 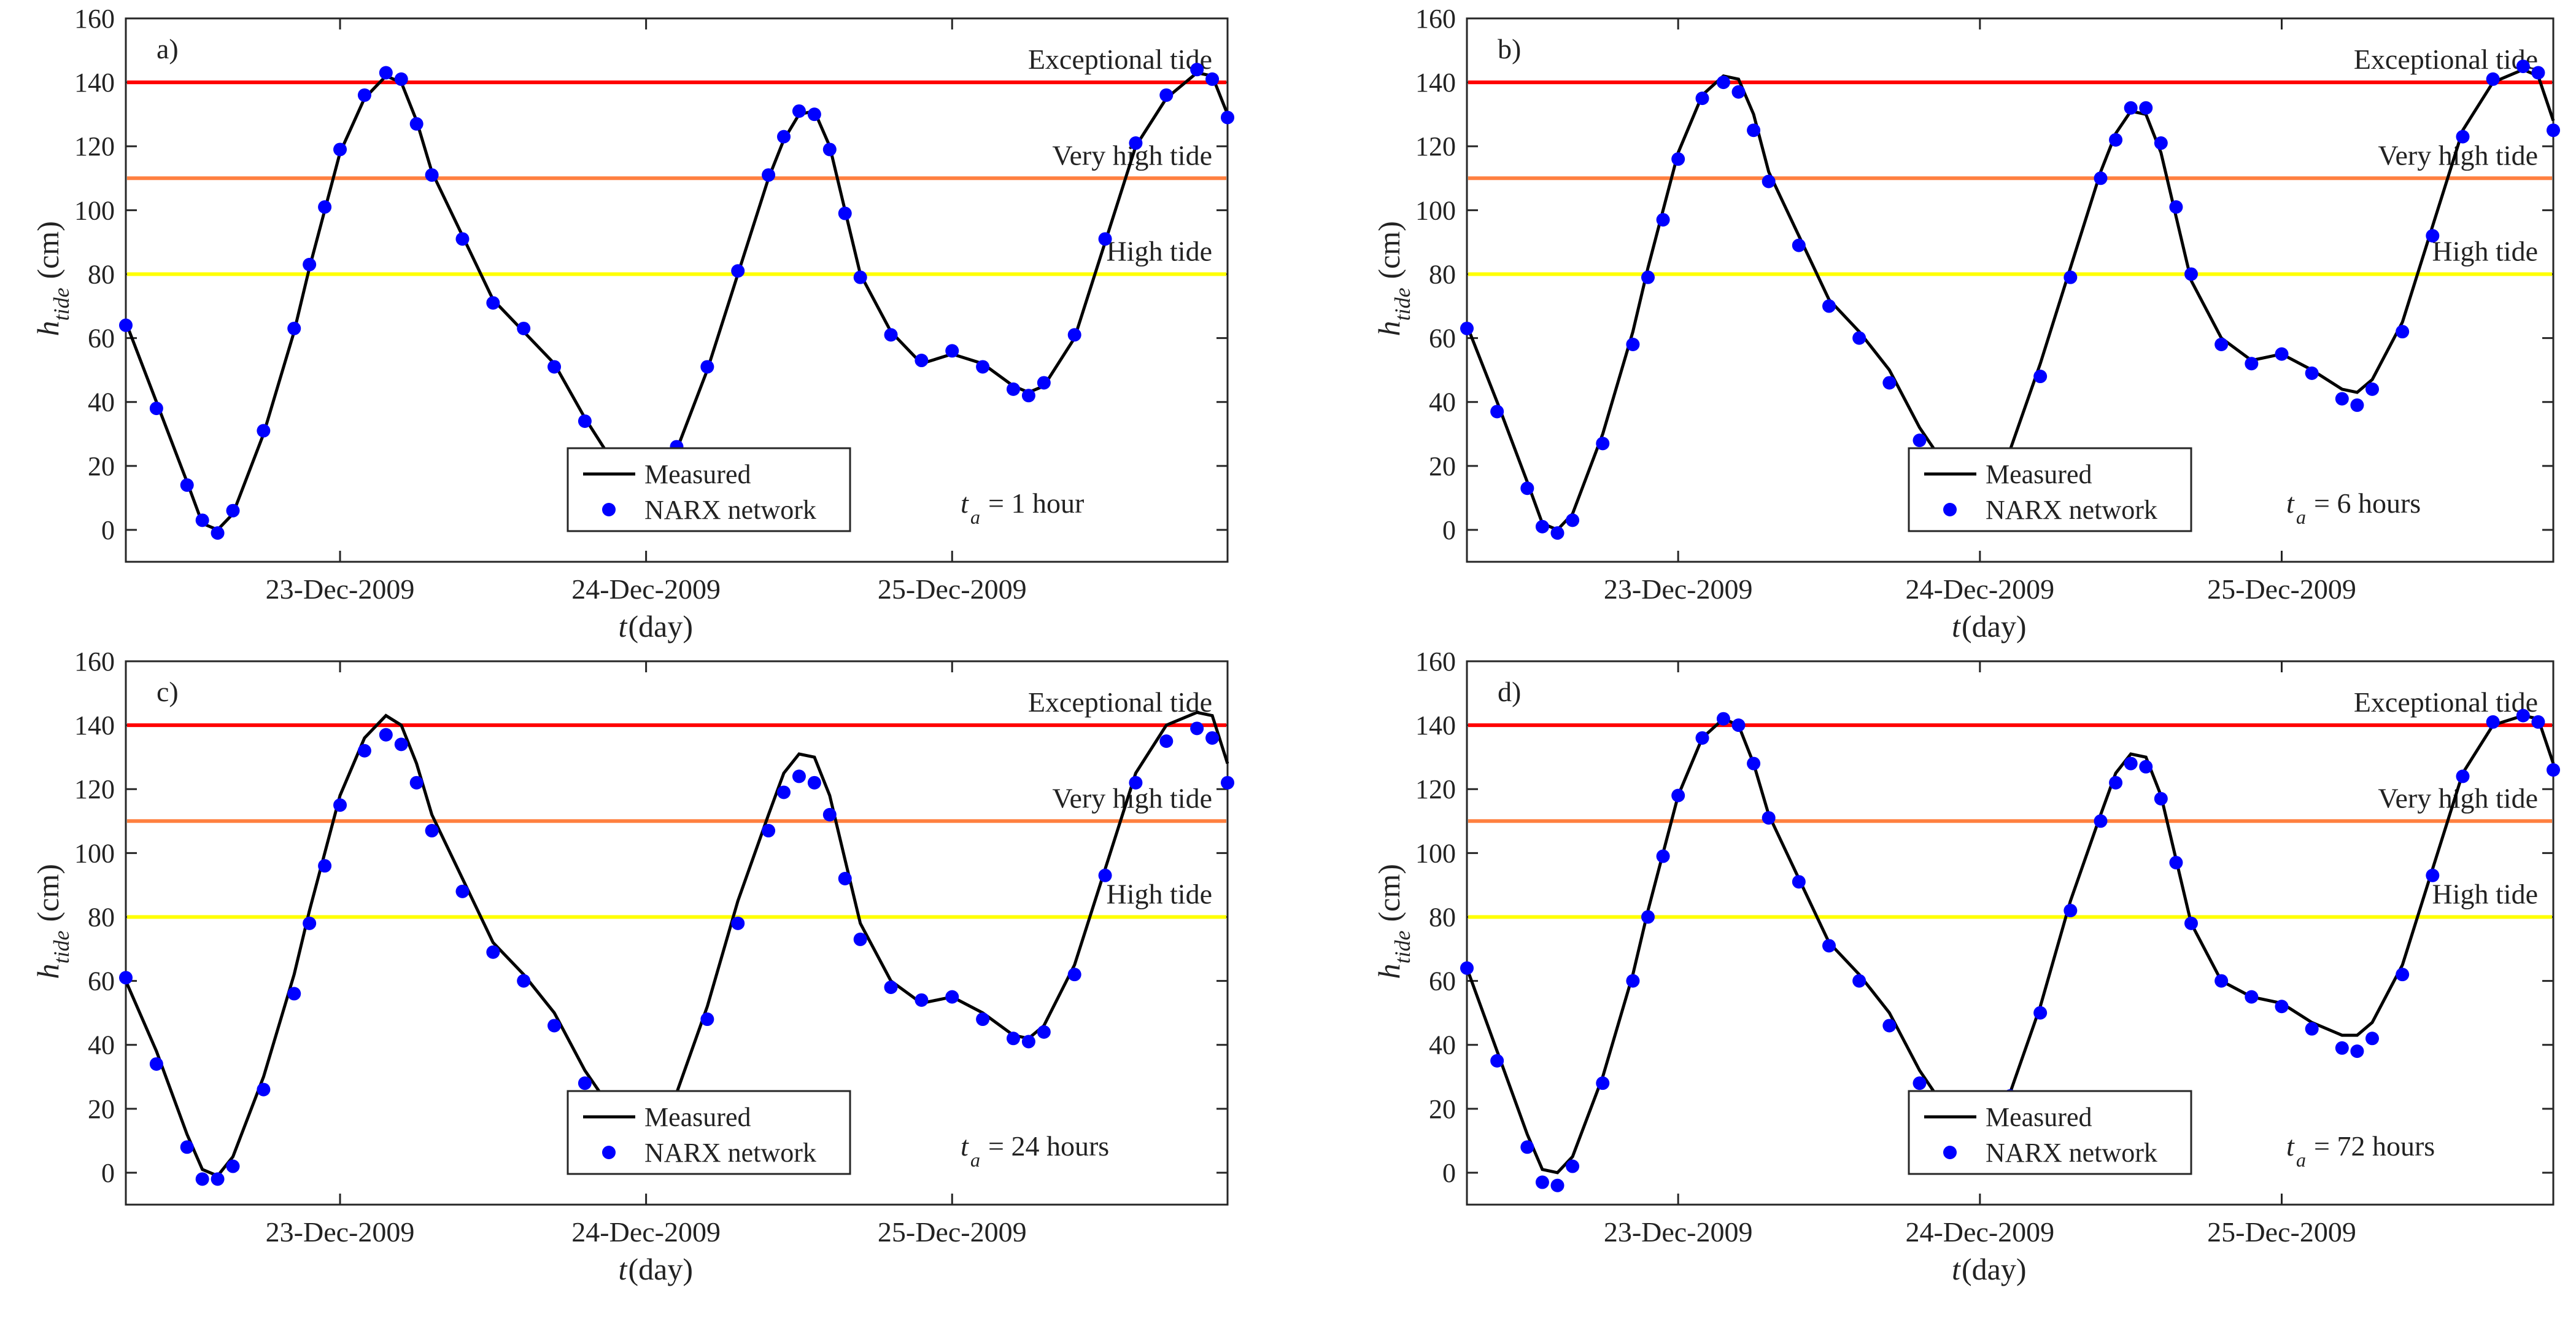 I want to click on x-axis-label-symbol: t, so click(x=623, y=1269).